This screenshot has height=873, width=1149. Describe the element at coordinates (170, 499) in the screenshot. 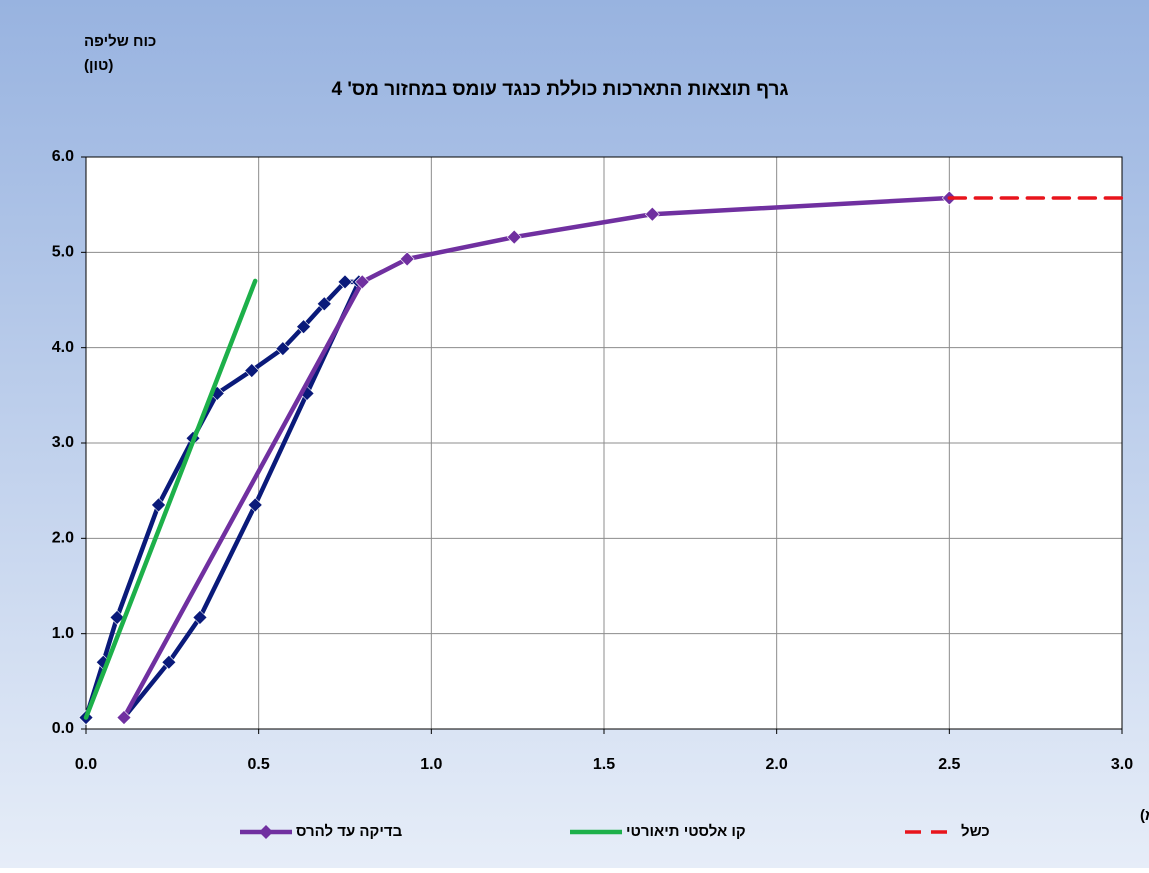

I see `series-line` at that location.